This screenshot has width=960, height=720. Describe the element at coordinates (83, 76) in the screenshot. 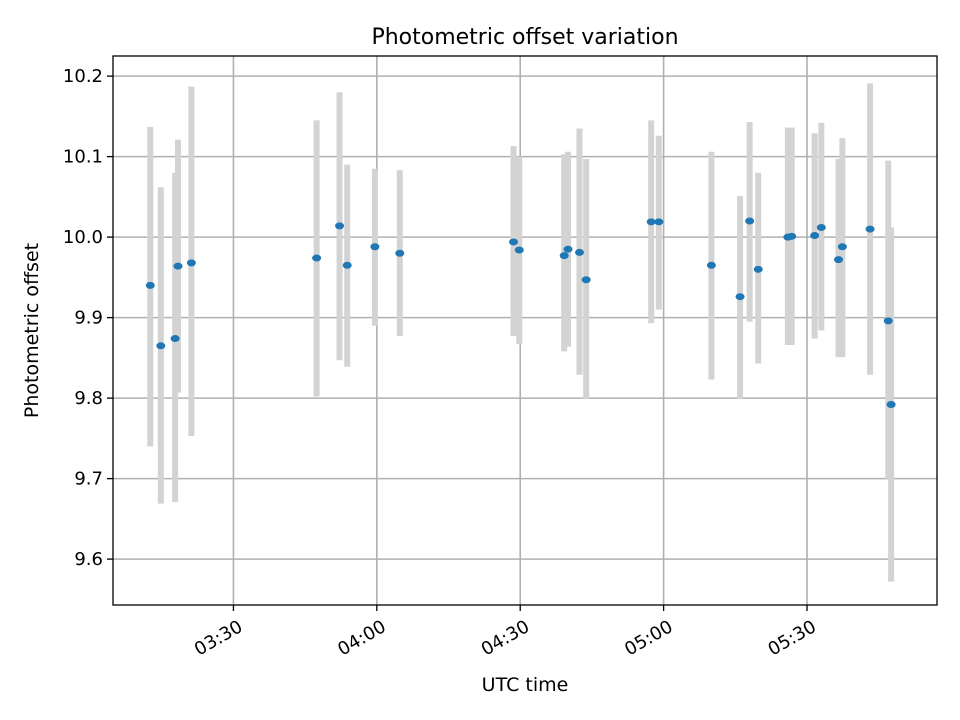

I see `y-tick-label: 10.2` at that location.